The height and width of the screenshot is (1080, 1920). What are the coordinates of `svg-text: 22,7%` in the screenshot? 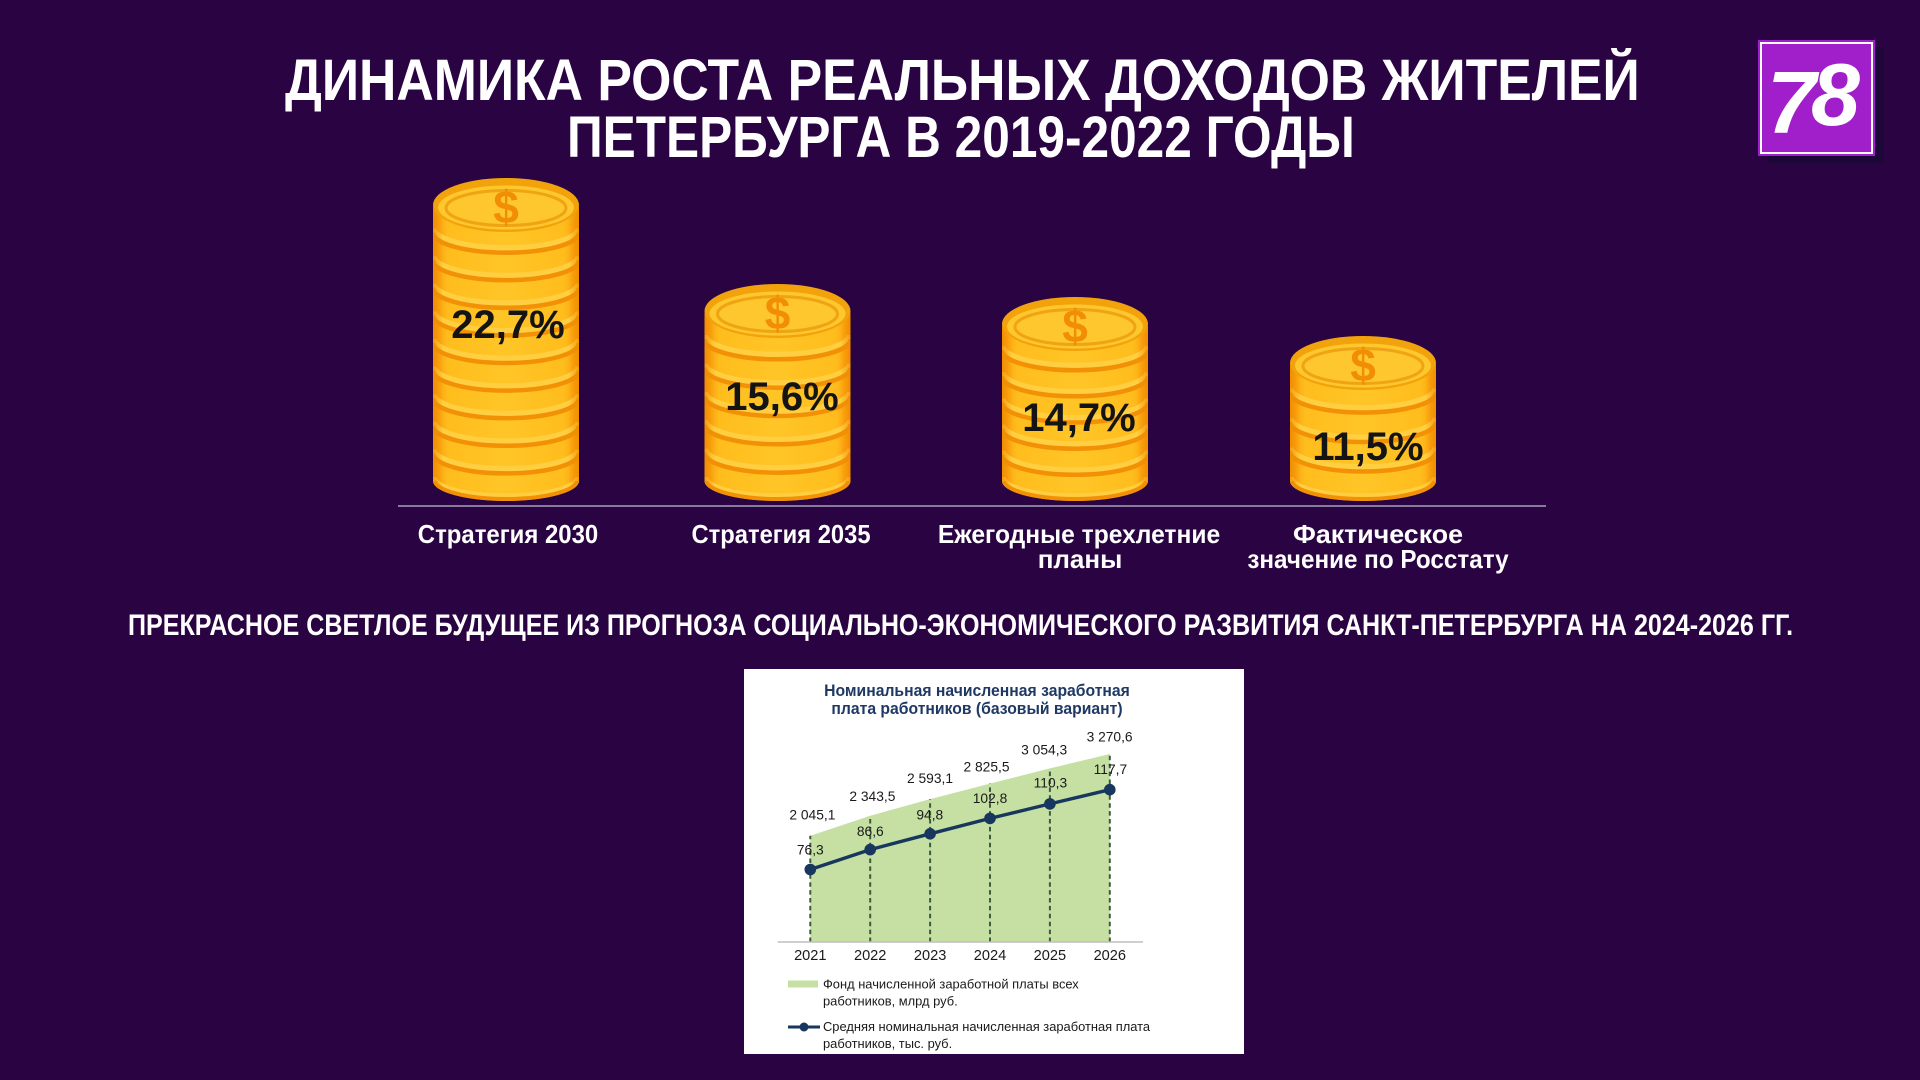 It's located at (507, 325).